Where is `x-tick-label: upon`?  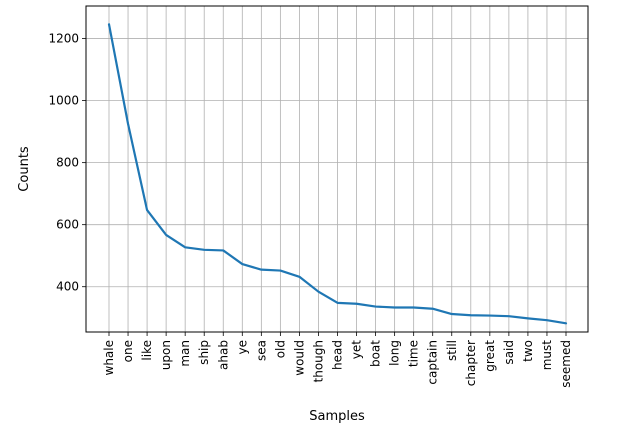
x-tick-label: upon is located at coordinates (166, 355).